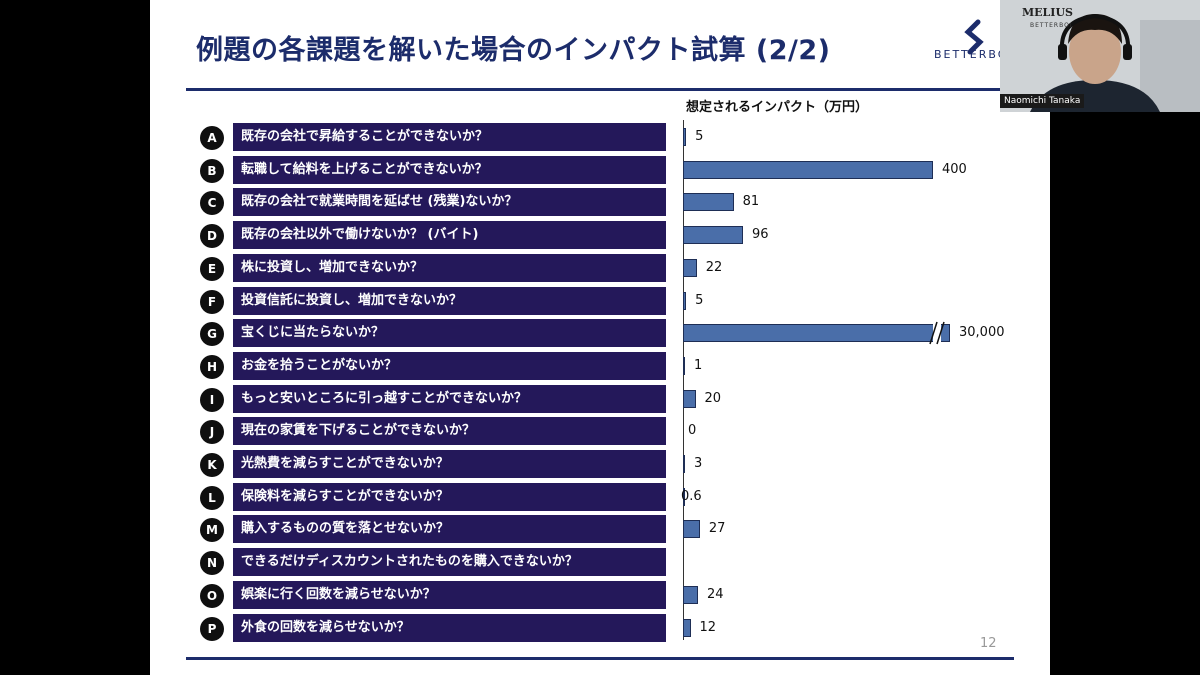 The width and height of the screenshot is (1200, 675). Describe the element at coordinates (449, 301) in the screenshot. I see `question-label: 投資信託に投資し、増加できないか？` at that location.